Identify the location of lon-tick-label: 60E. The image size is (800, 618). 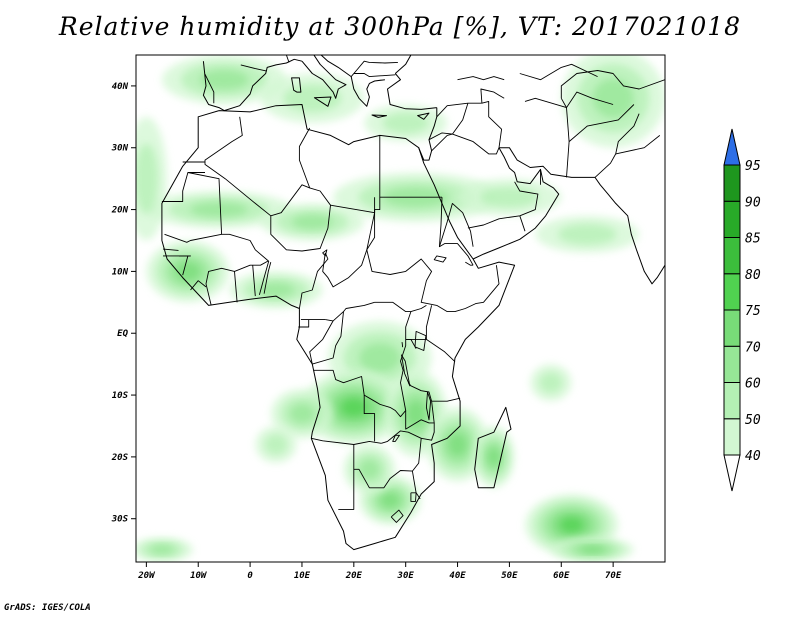
(561, 576).